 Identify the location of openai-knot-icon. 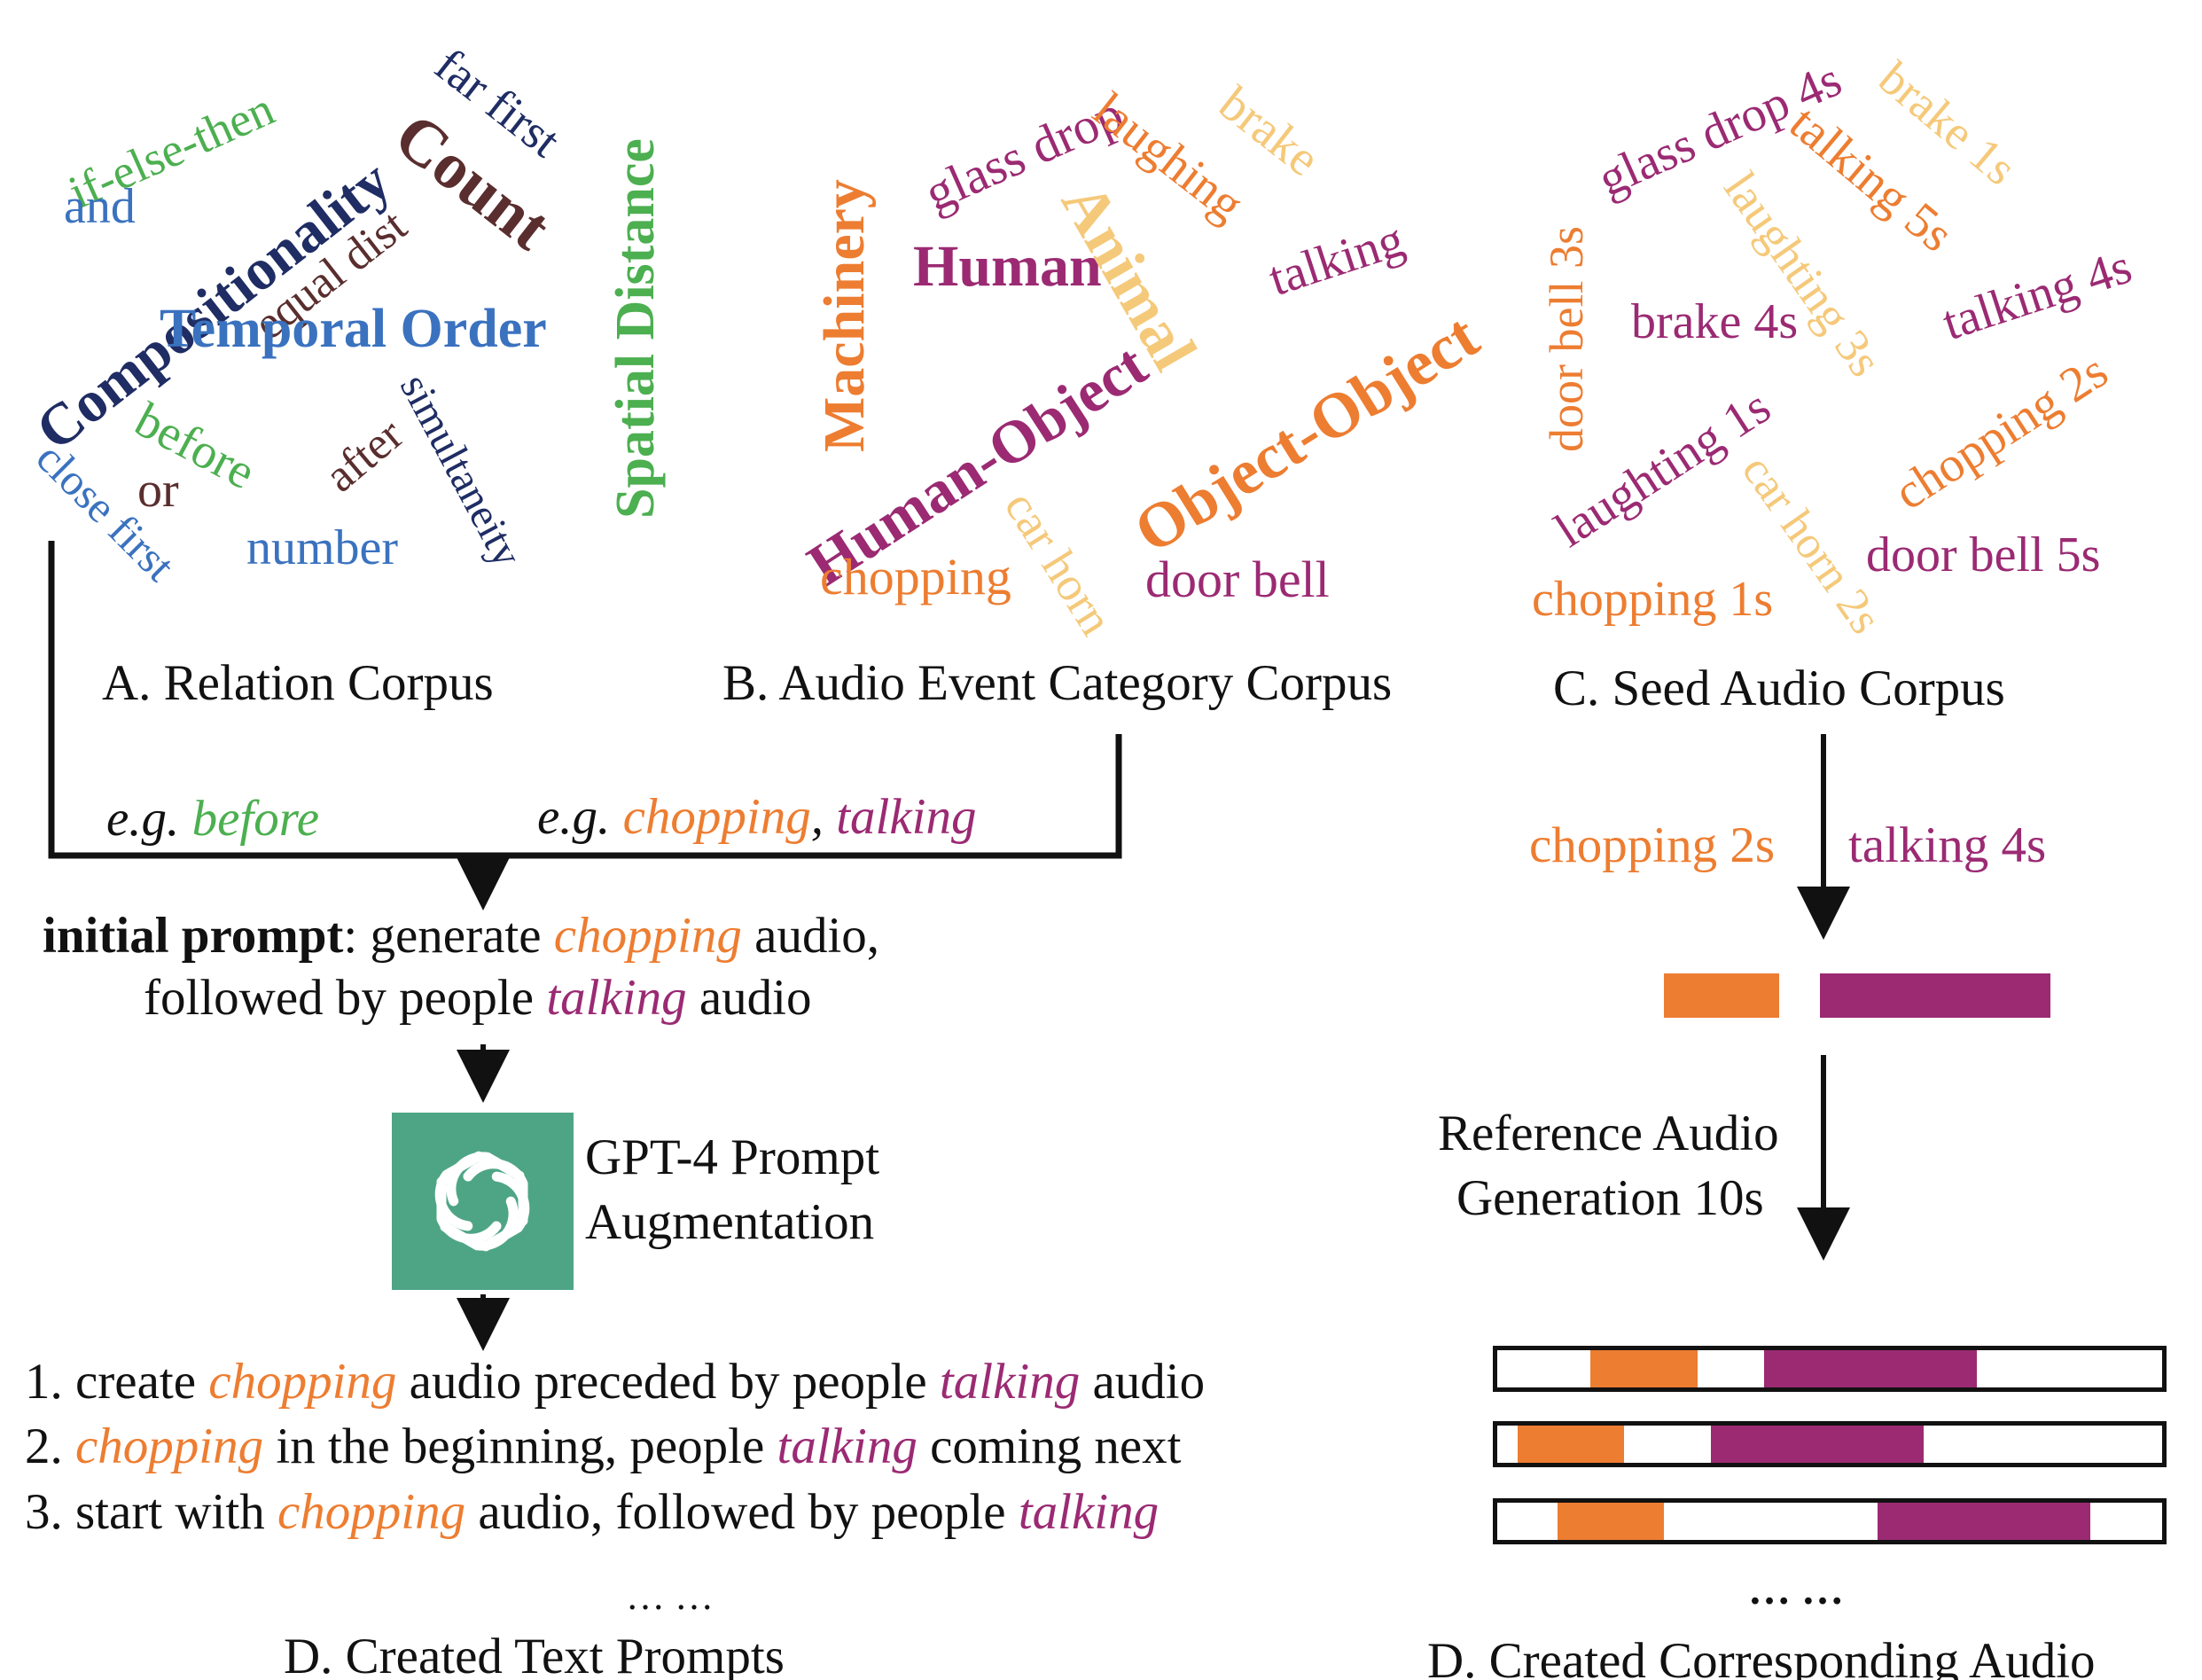
(482, 1201).